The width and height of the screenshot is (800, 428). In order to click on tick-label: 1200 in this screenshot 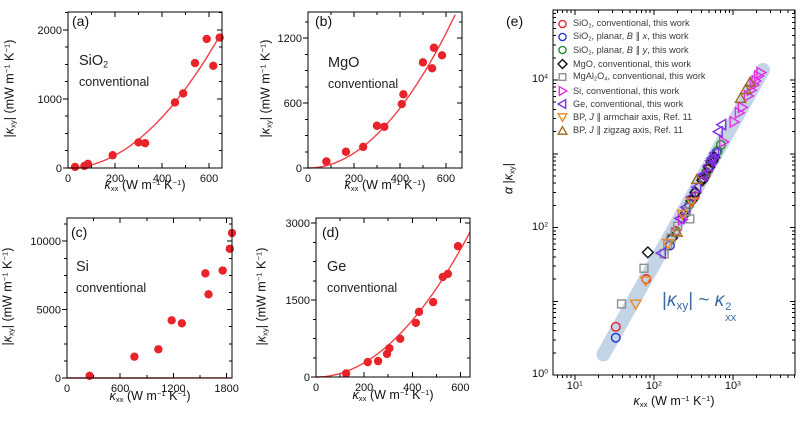, I will do `click(173, 389)`.